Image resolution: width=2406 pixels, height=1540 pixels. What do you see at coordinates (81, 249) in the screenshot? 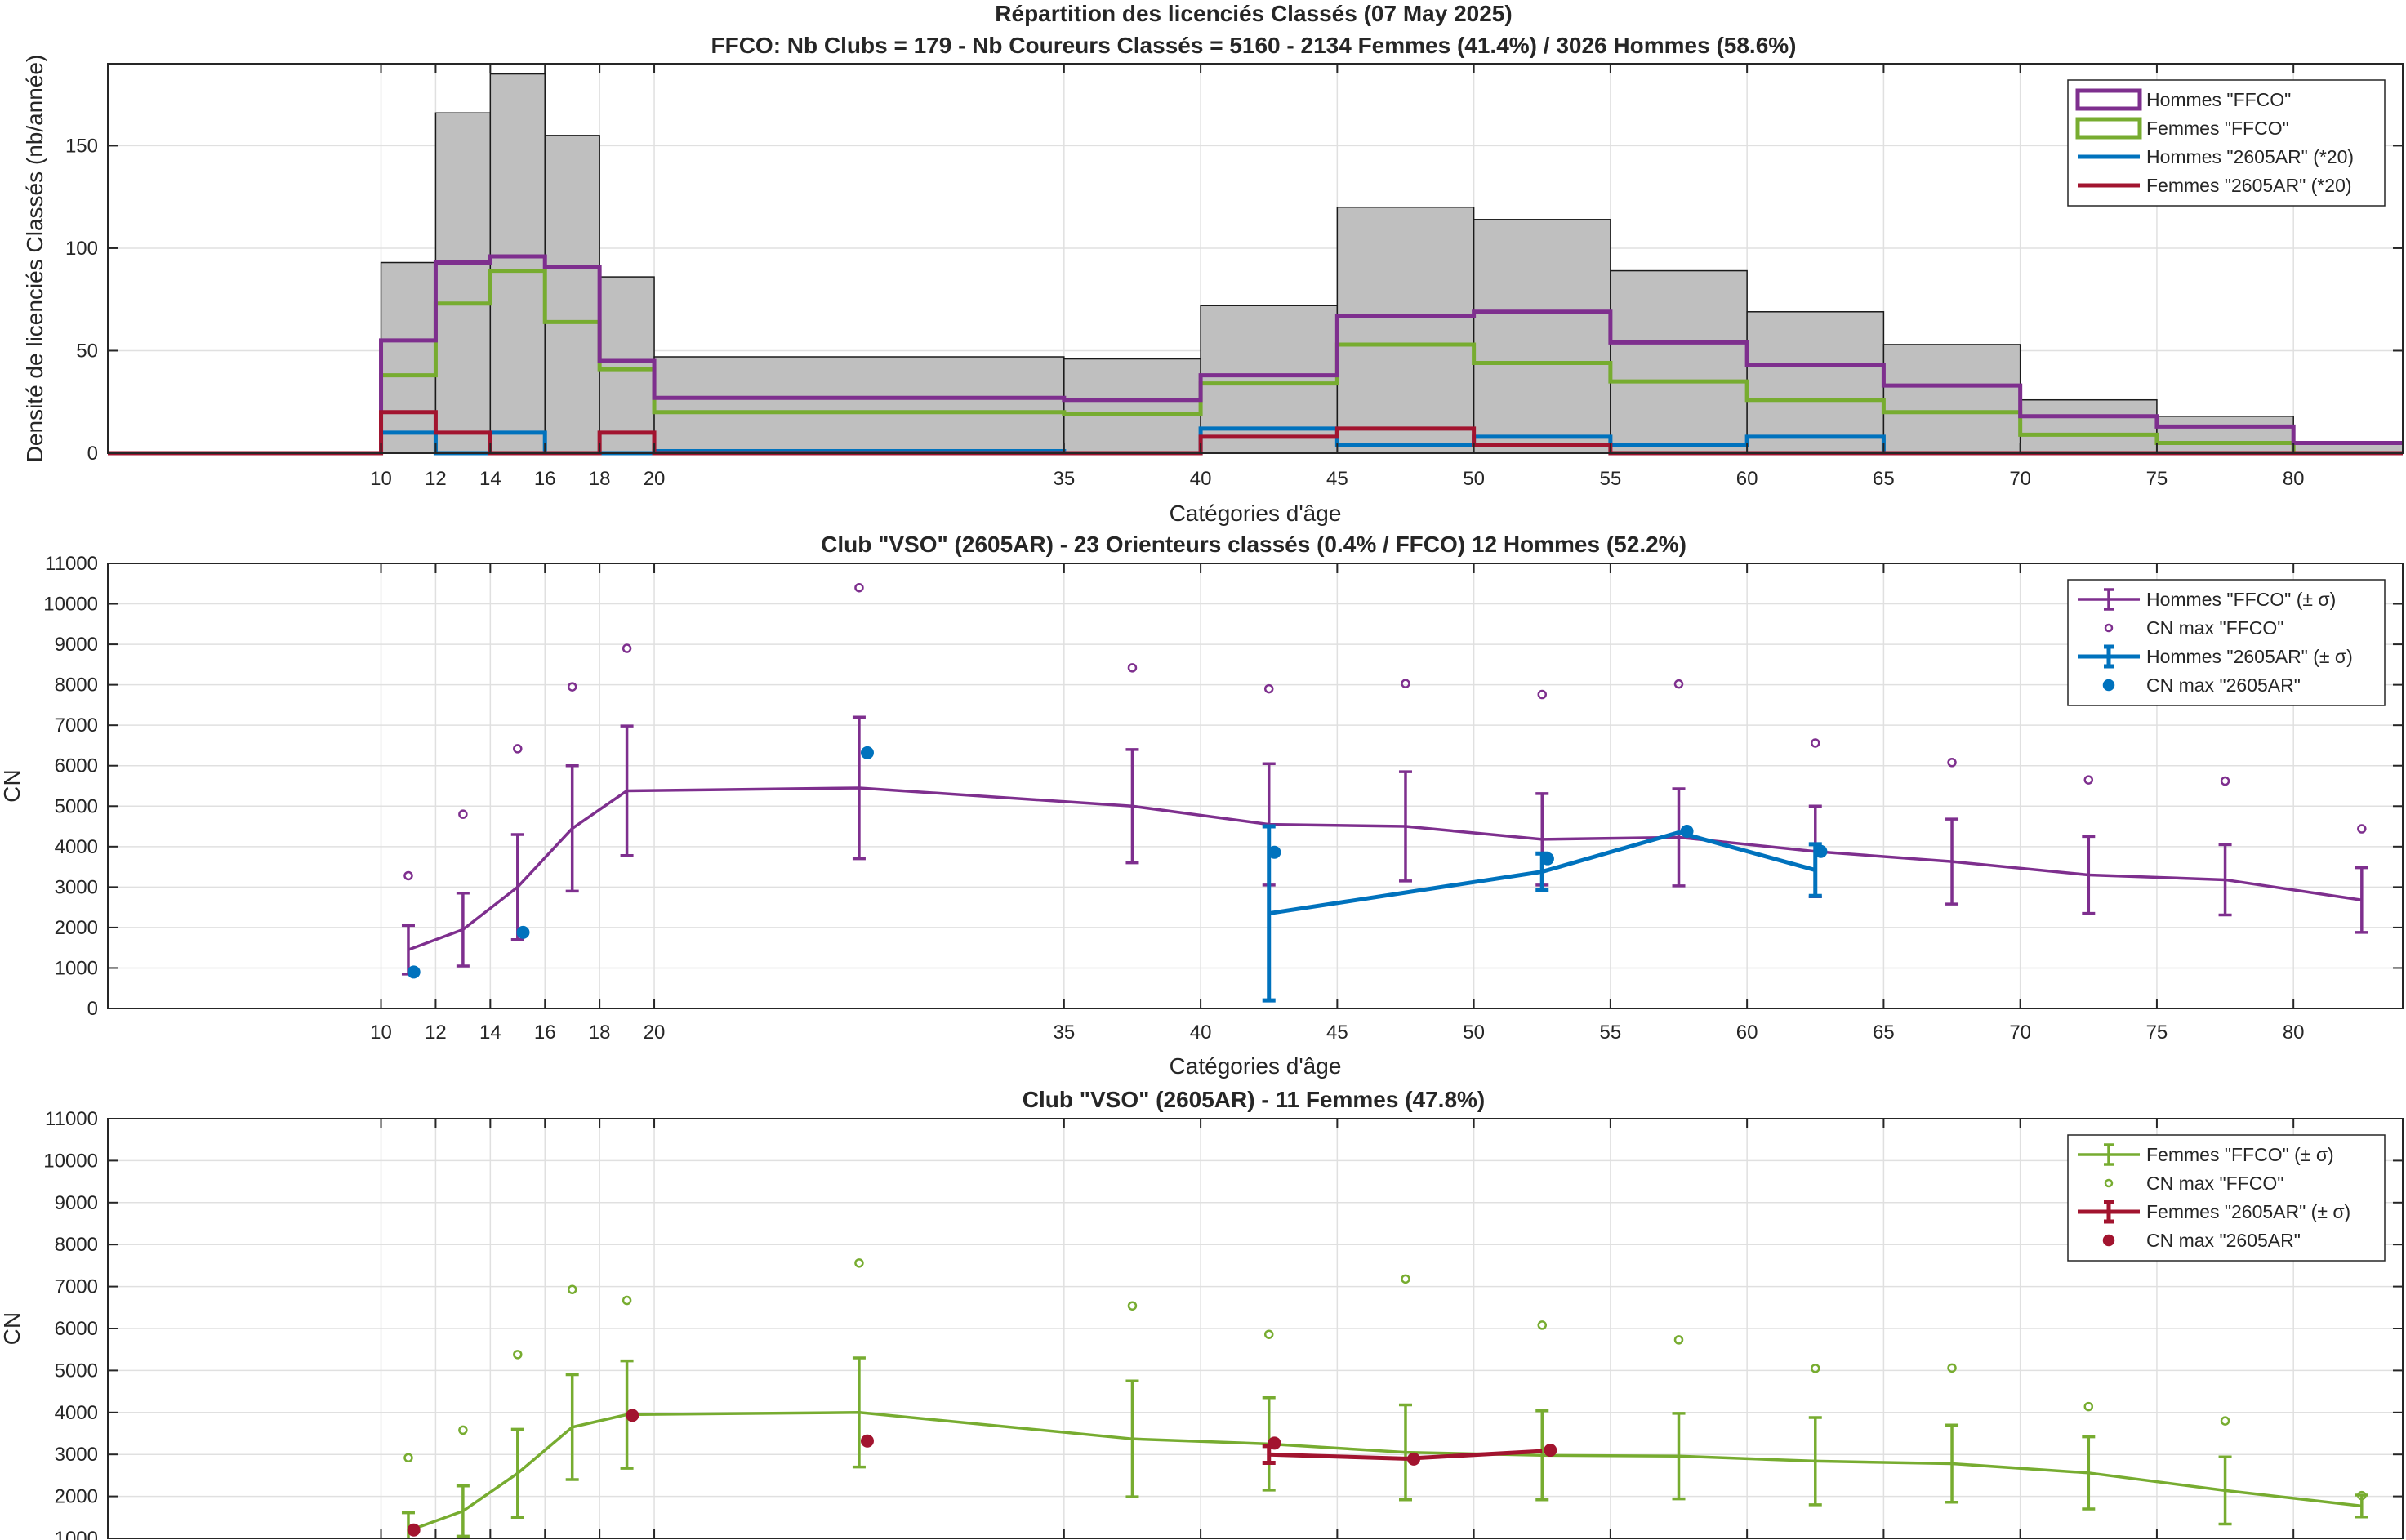
I see `y-tick-label: 100` at bounding box center [81, 249].